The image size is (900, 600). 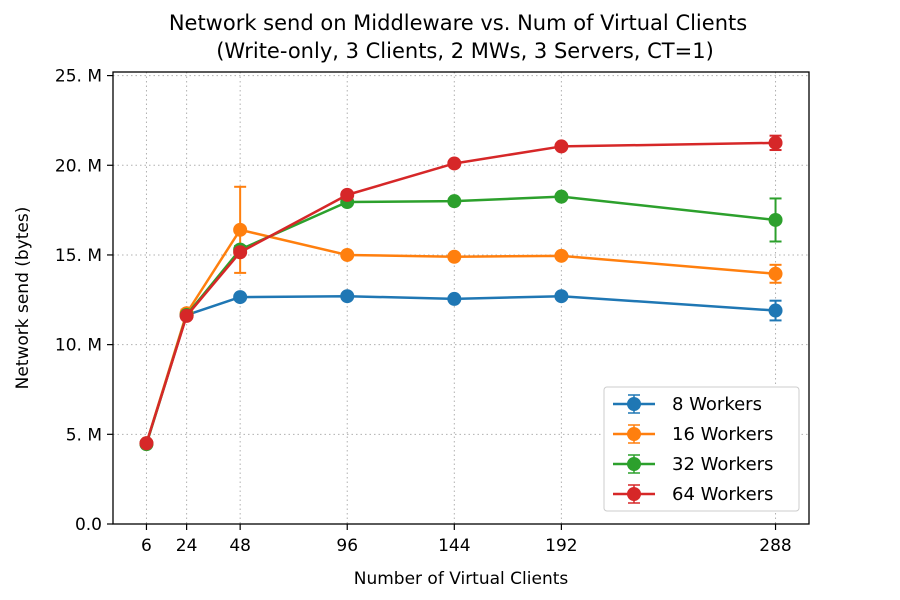 What do you see at coordinates (78, 77) in the screenshot?
I see `y-tick-label: 25. M` at bounding box center [78, 77].